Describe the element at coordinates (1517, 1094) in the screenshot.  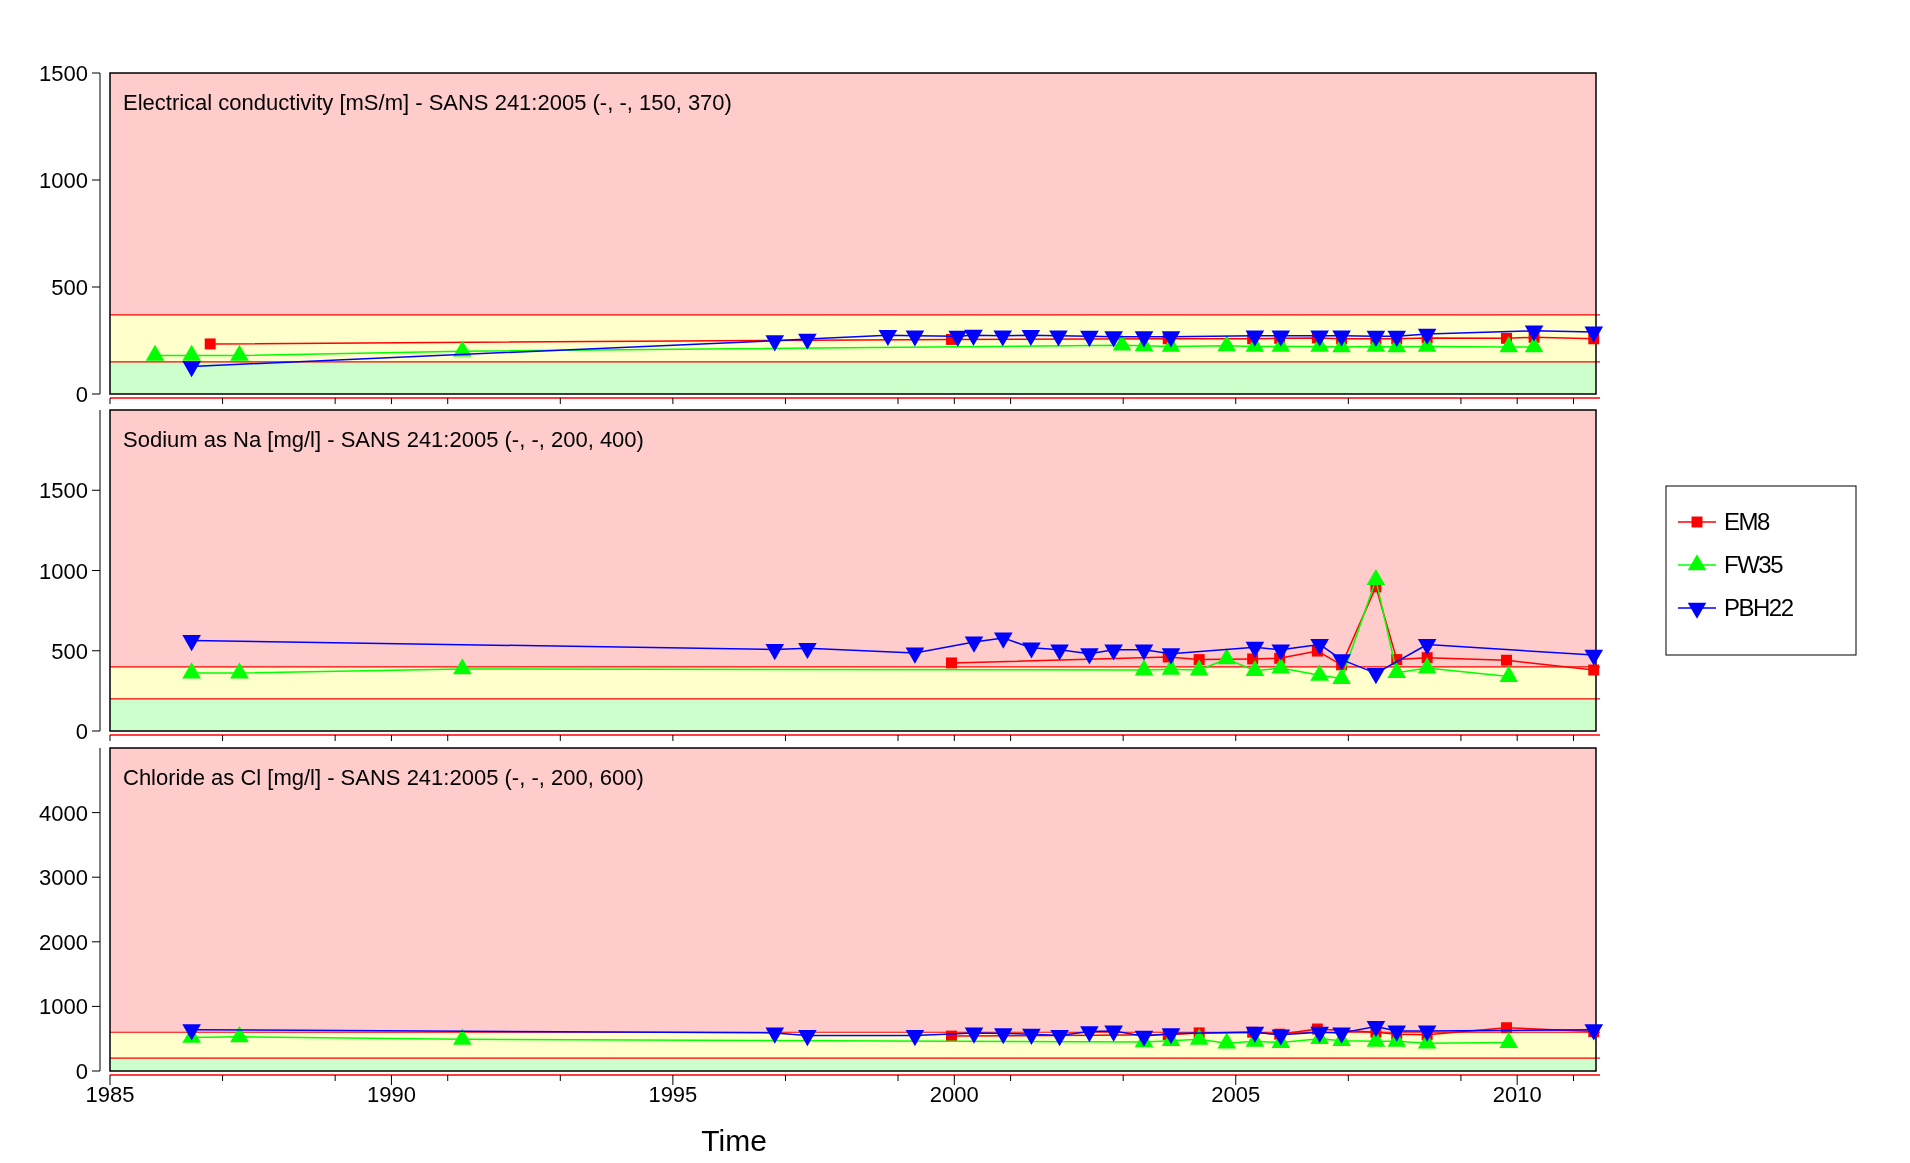
I see `x-tick-label: 2010` at that location.